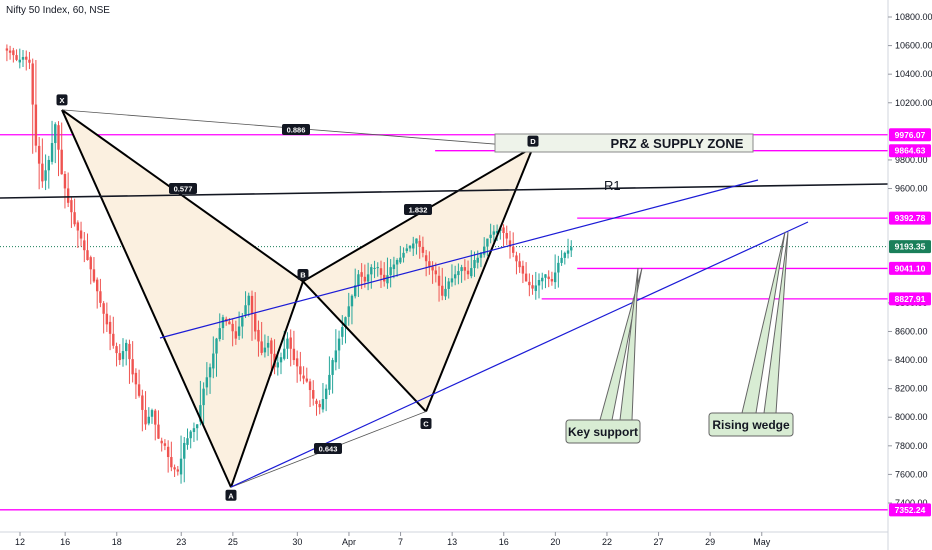  Describe the element at coordinates (444, 191) in the screenshot. I see `r1-line` at that location.